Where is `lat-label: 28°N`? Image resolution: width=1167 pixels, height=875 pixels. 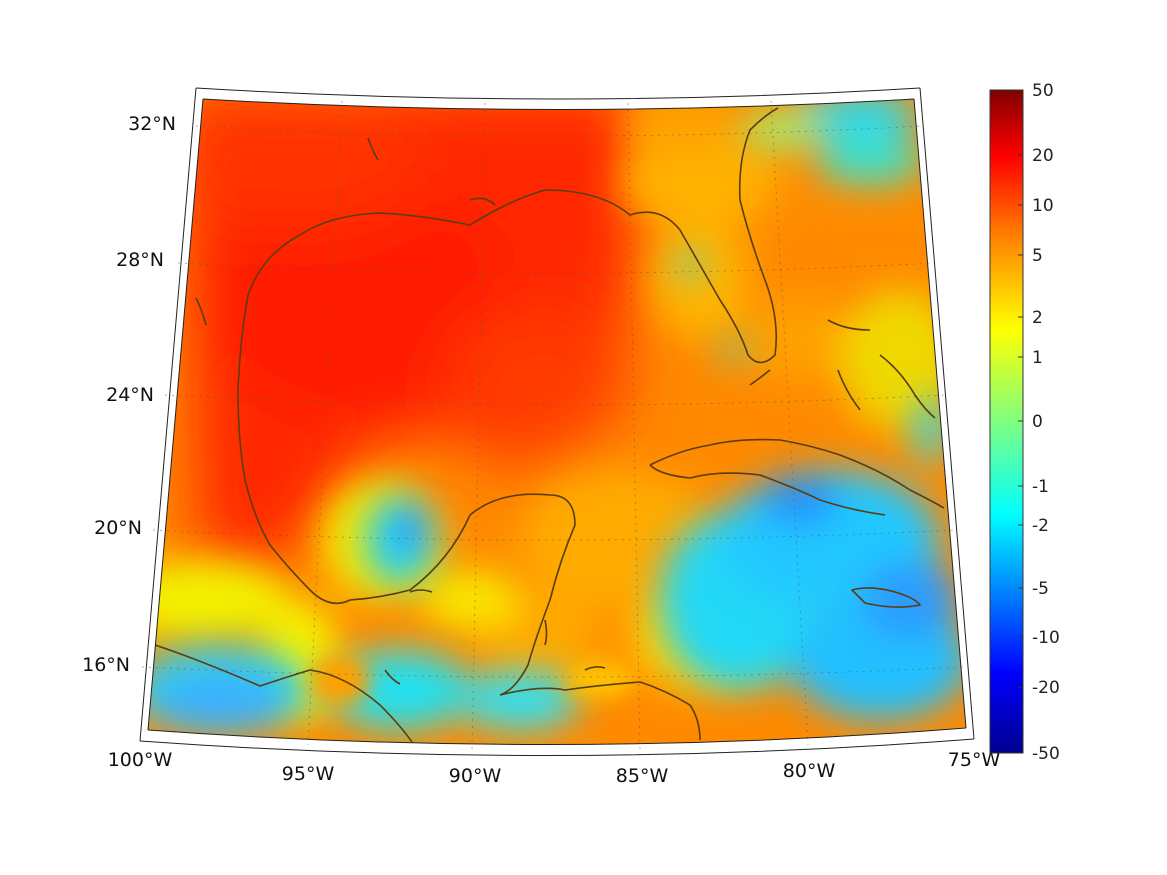 lat-label: 28°N is located at coordinates (140, 260).